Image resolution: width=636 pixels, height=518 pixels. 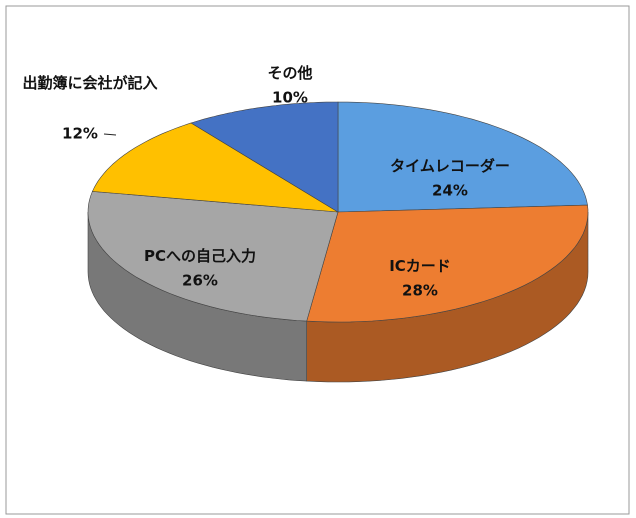 I want to click on label-box: タイムレコーダー, so click(x=450, y=166).